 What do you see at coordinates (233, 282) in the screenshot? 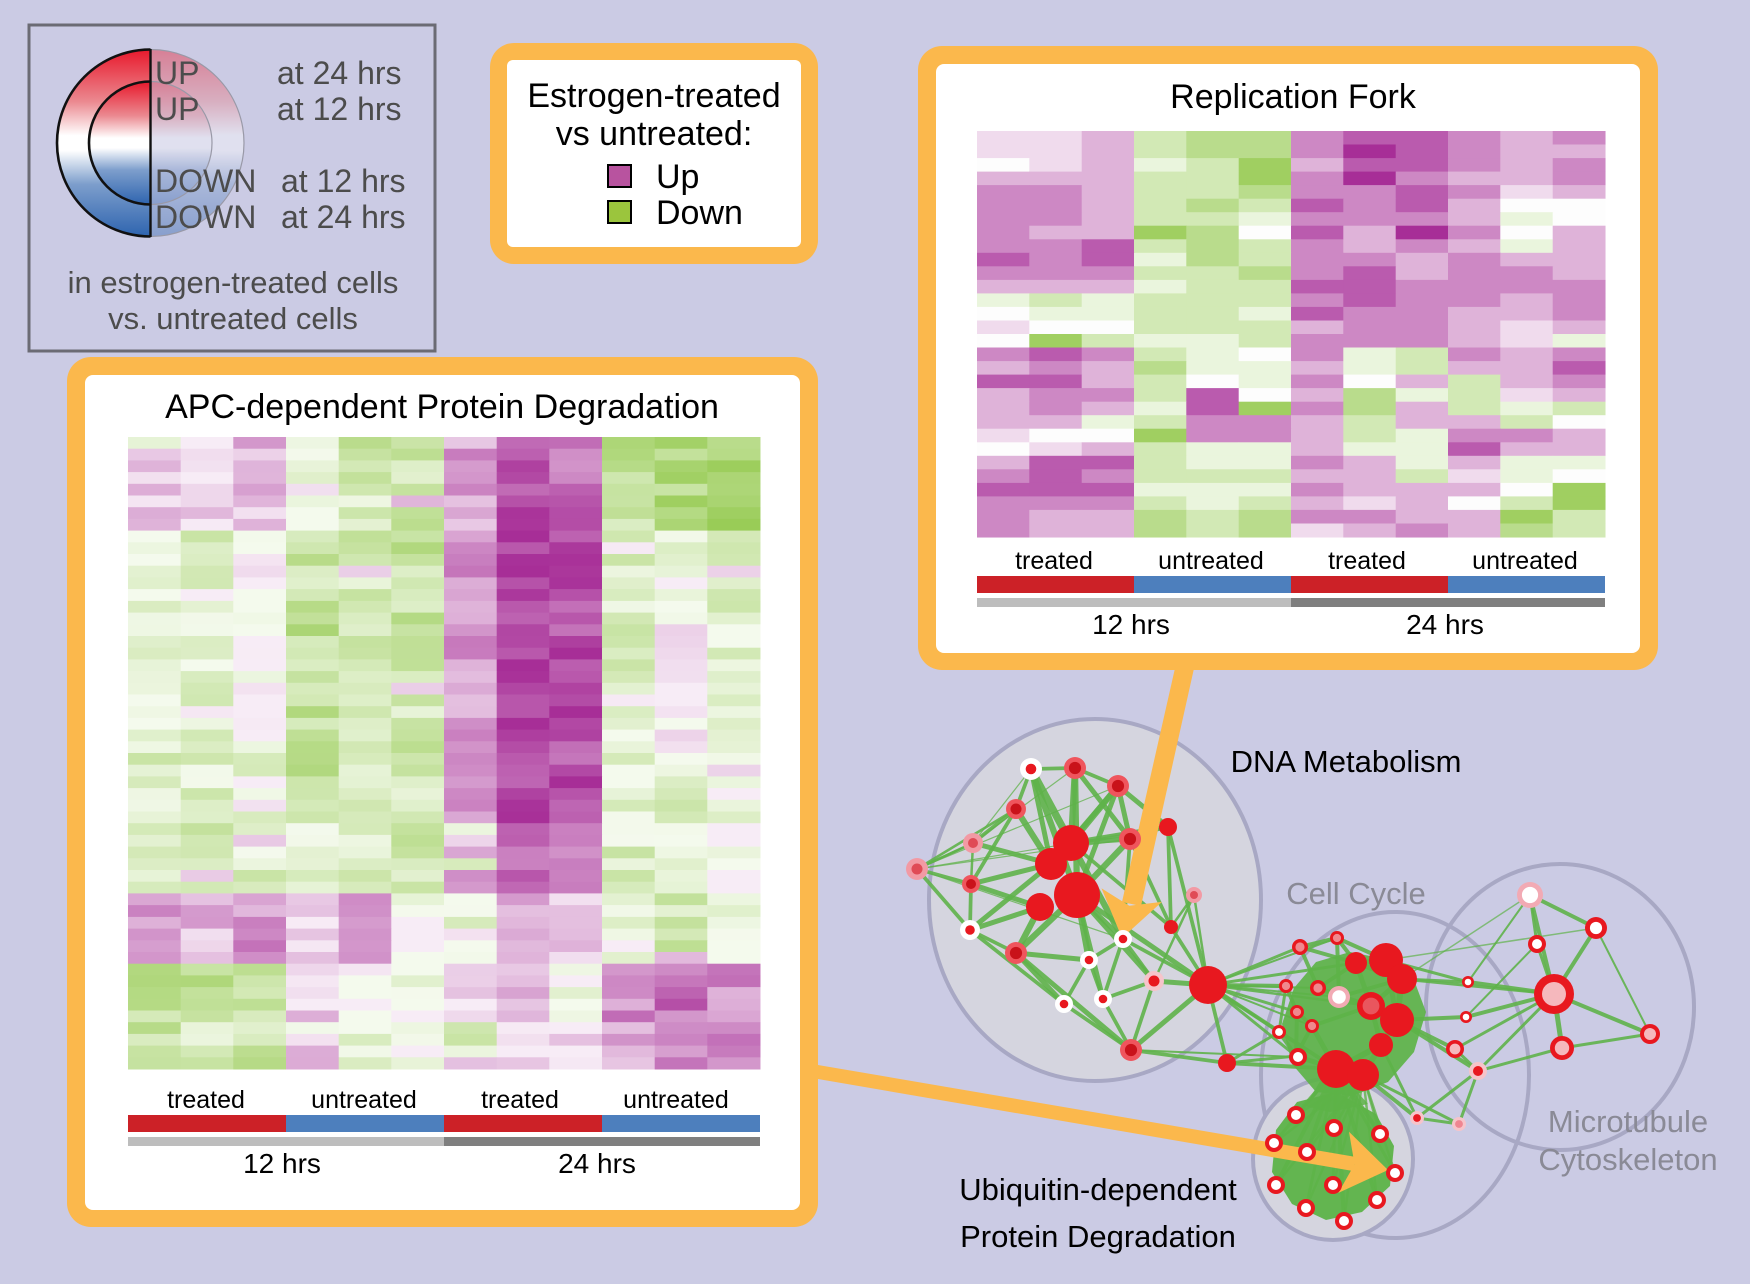
I see `svg-text: in estrogen-treated cells` at bounding box center [233, 282].